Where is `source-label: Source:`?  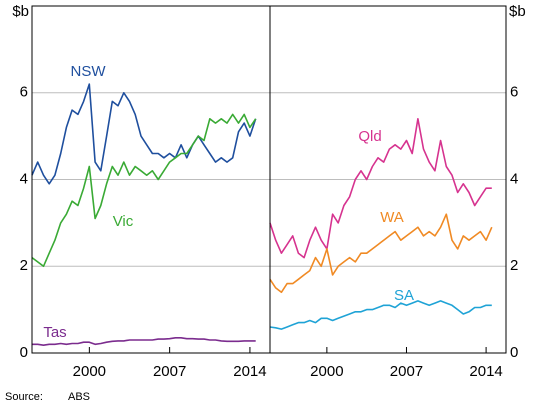
source-label: Source: is located at coordinates (24, 397).